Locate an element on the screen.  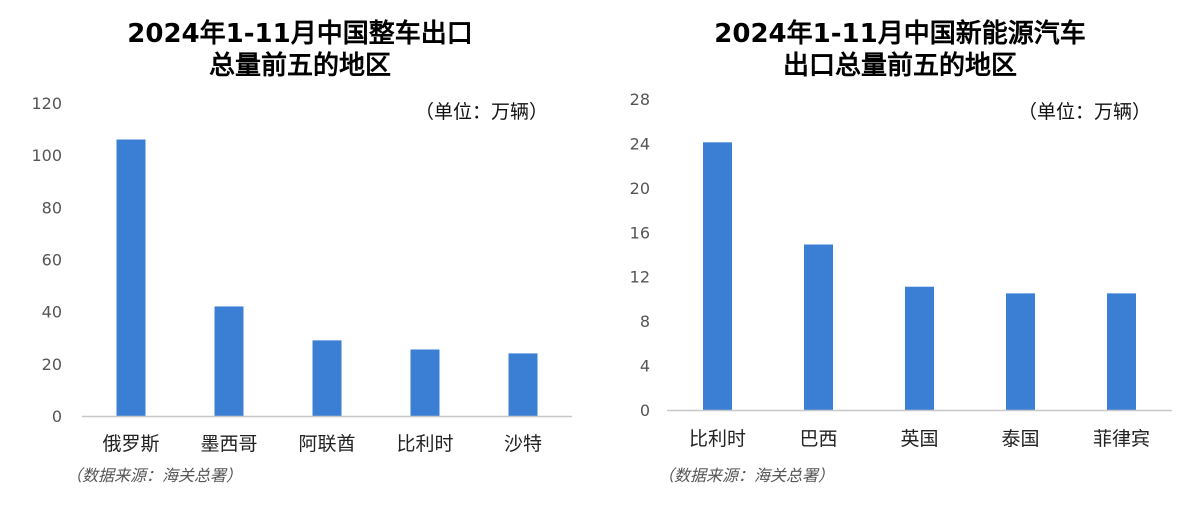
chart-title: 2024年1-11月中国整车出口 总量前五的地区 is located at coordinates (300, 50).